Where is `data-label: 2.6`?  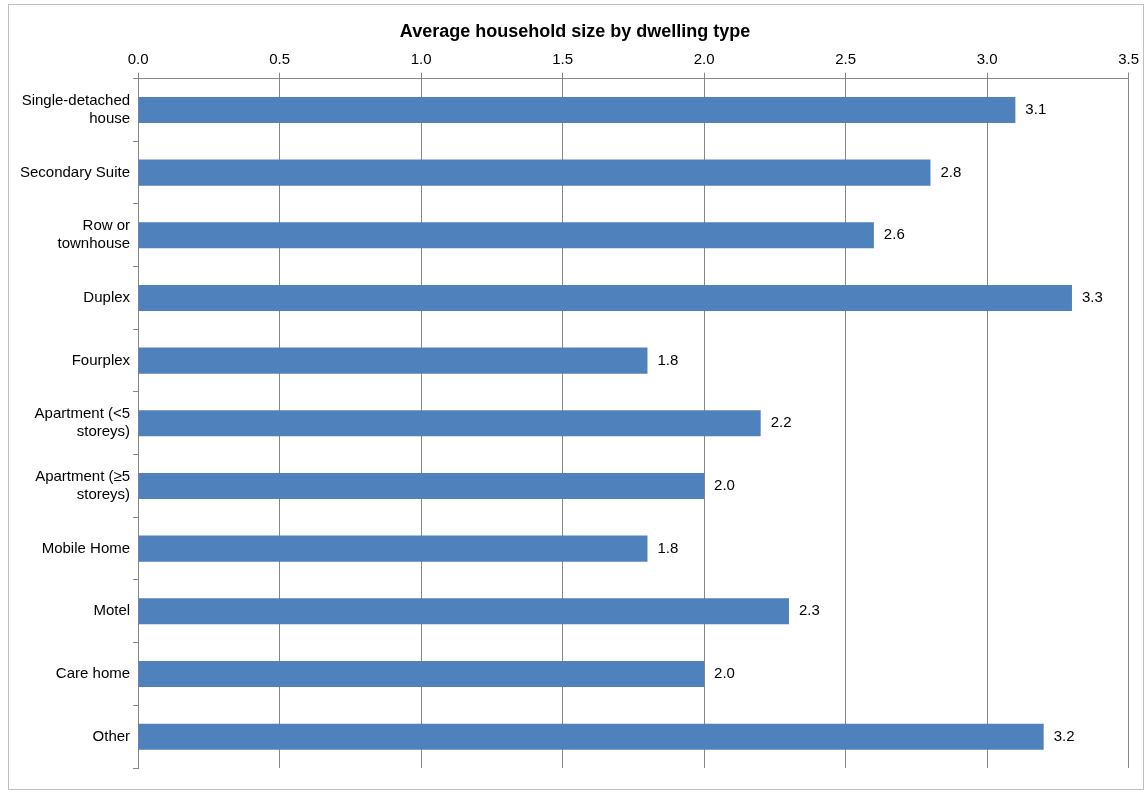 data-label: 2.6 is located at coordinates (894, 234).